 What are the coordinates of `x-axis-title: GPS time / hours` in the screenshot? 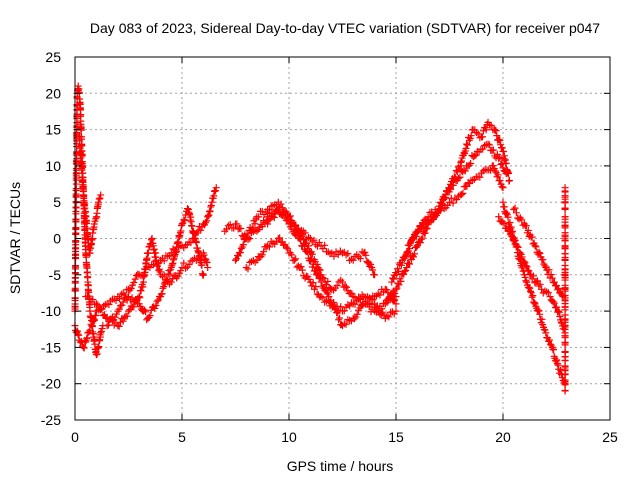 It's located at (340, 466).